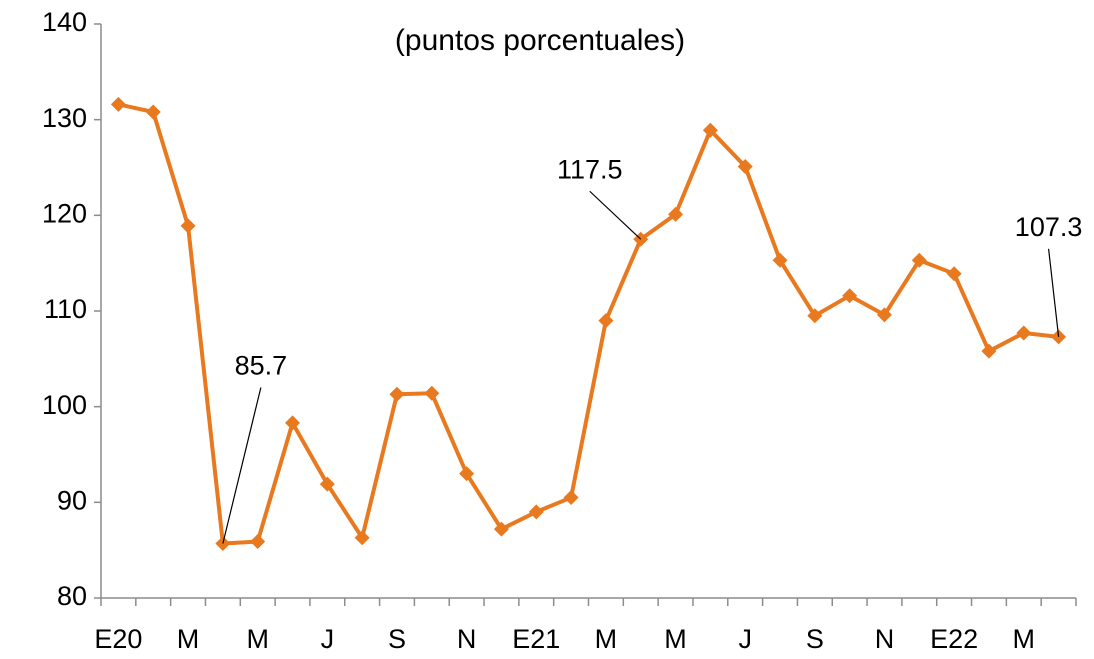  I want to click on x-tick-label: E20, so click(118, 639).